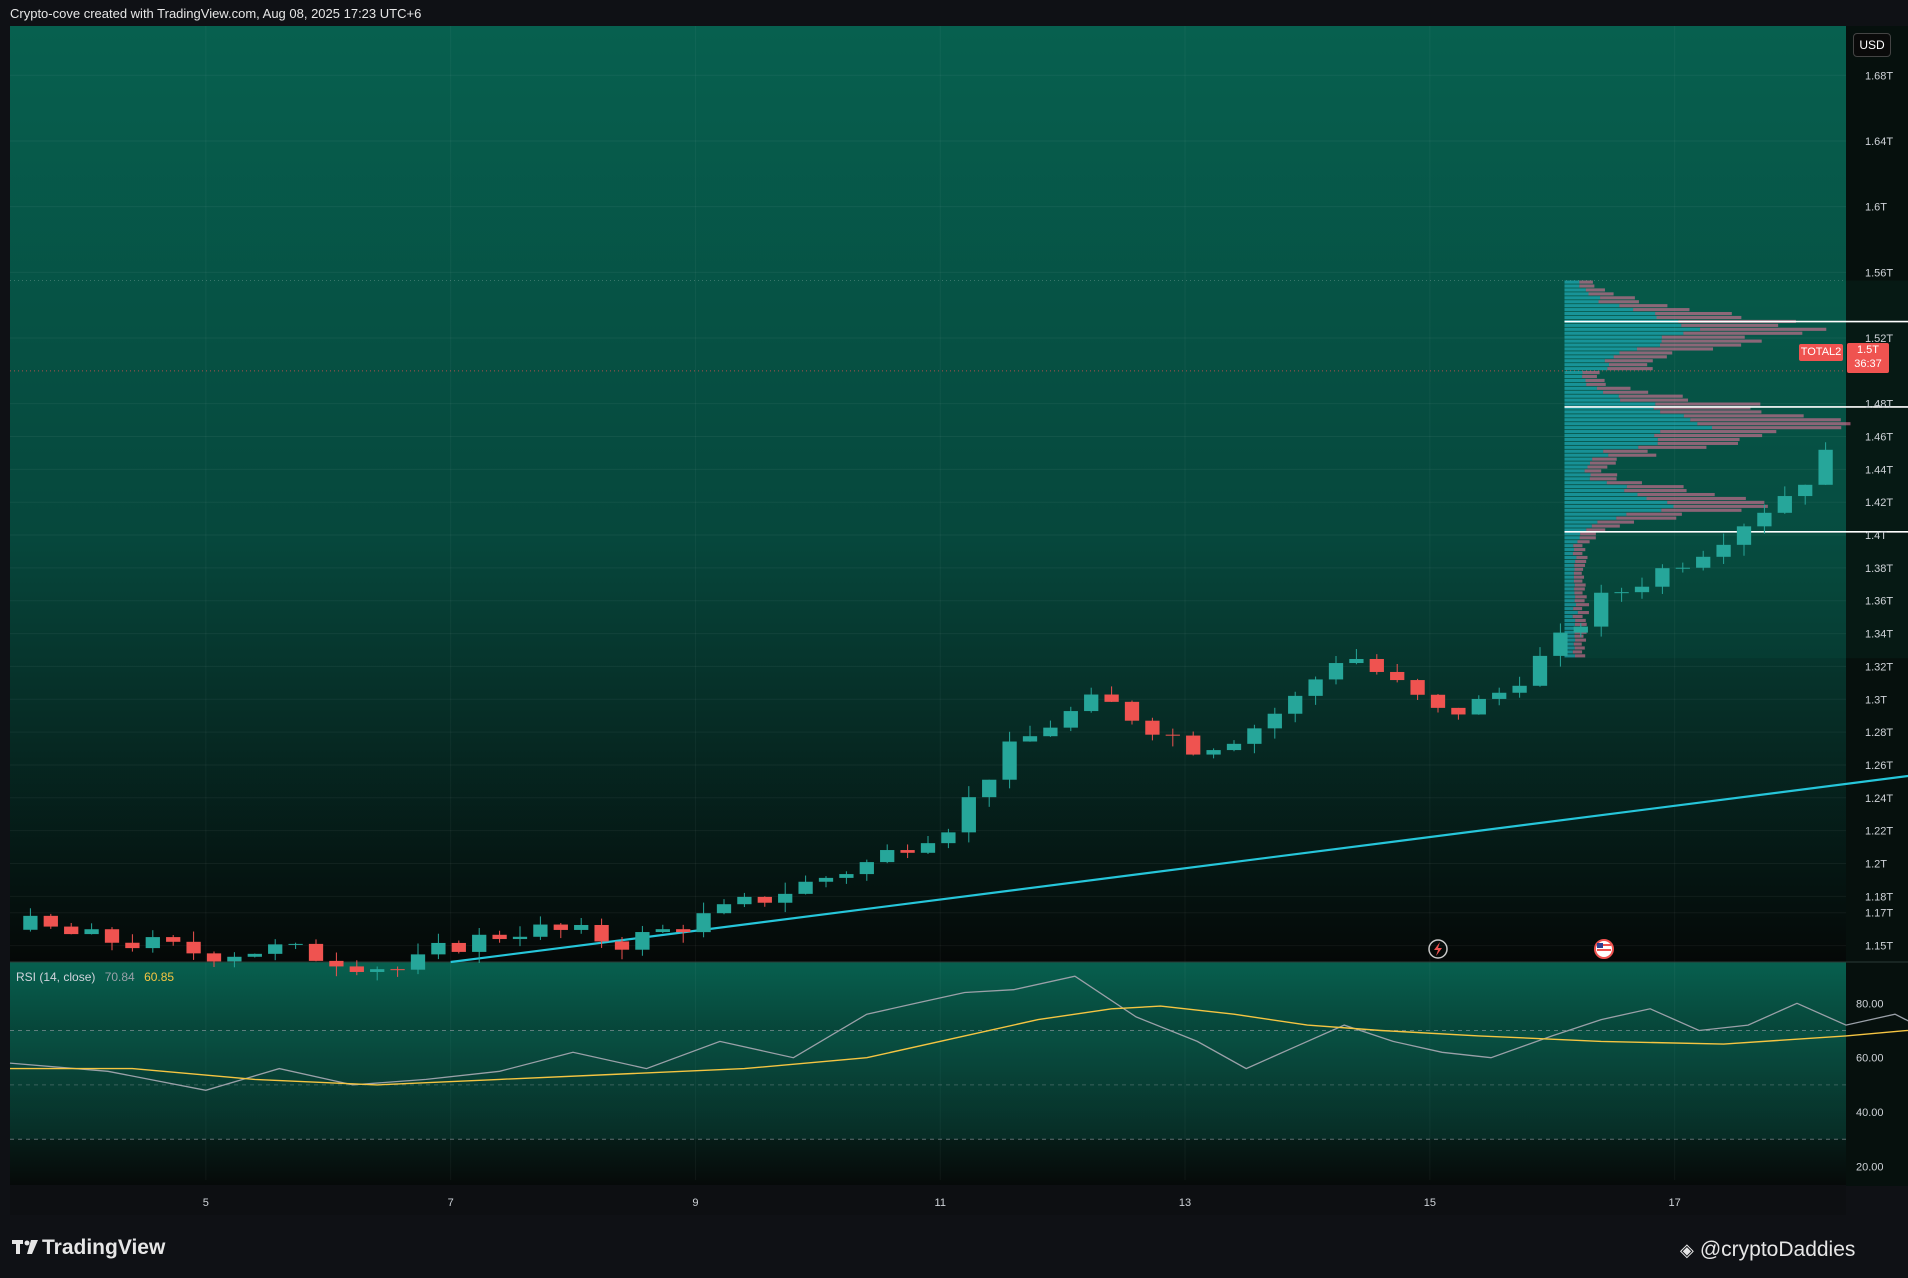  Describe the element at coordinates (1879, 470) in the screenshot. I see `price-tick-label: 1.44T` at that location.